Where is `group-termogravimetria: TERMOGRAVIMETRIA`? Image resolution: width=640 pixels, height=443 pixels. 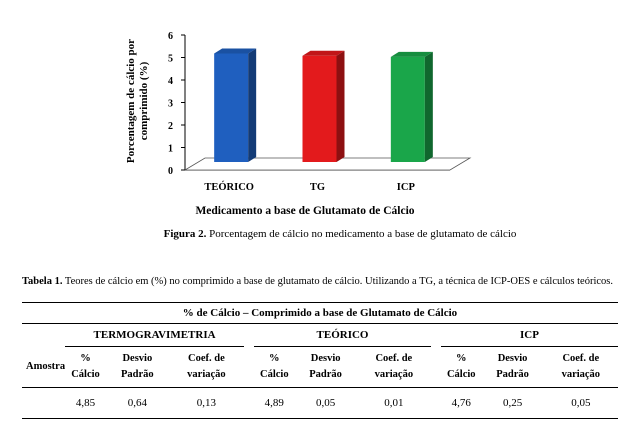 group-termogravimetria: TERMOGRAVIMETRIA is located at coordinates (155, 335).